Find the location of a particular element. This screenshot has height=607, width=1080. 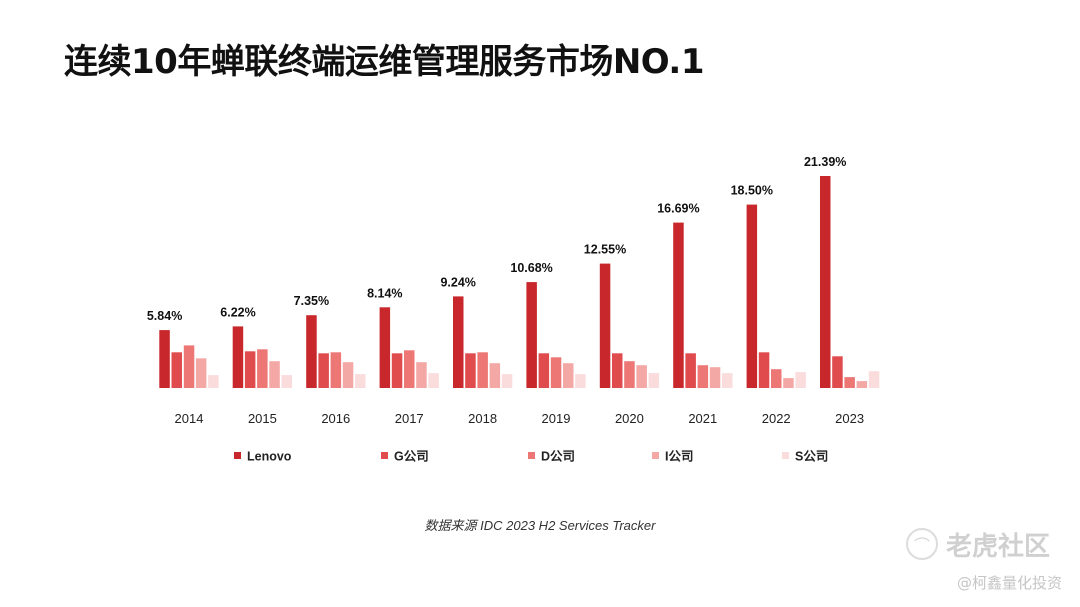

data-label-2018: 9.24% is located at coordinates (457, 282).